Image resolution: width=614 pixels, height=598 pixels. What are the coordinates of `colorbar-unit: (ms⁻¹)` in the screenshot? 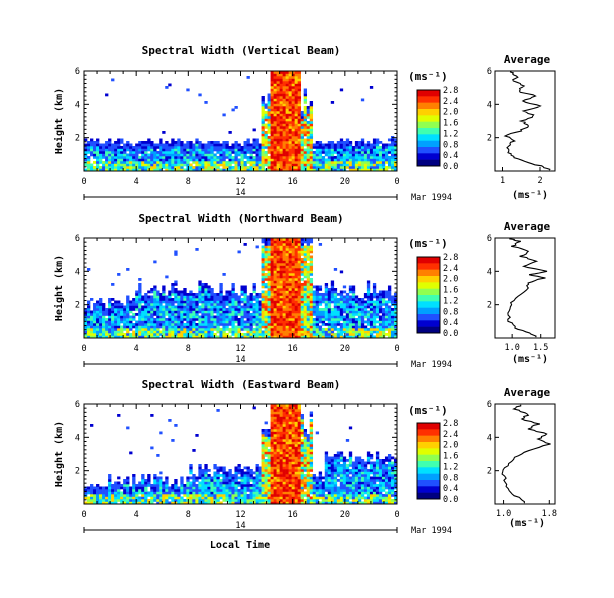 It's located at (428, 243).